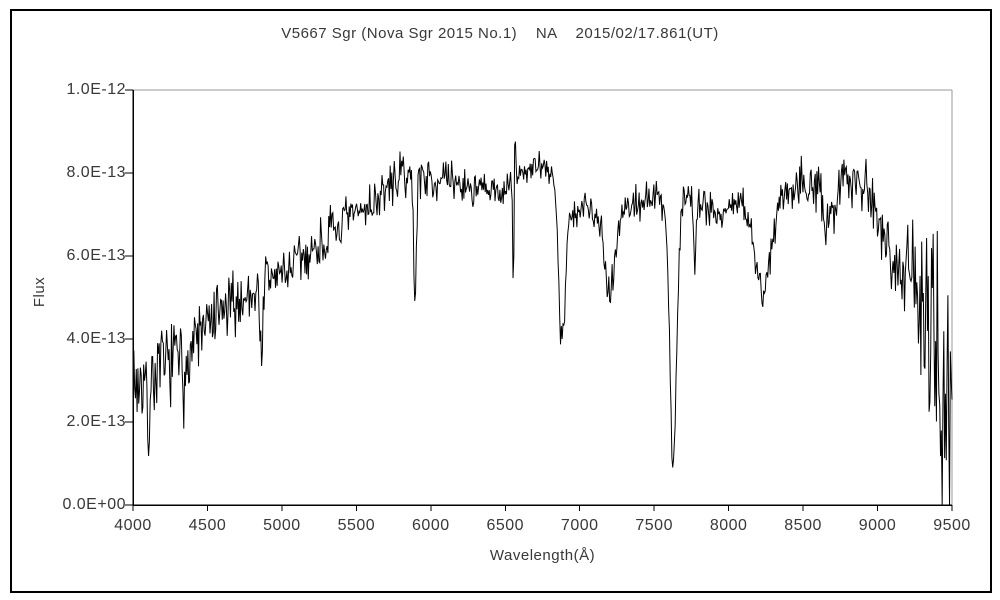 This screenshot has height=600, width=1000. I want to click on x-tick-label: 6000, so click(431, 525).